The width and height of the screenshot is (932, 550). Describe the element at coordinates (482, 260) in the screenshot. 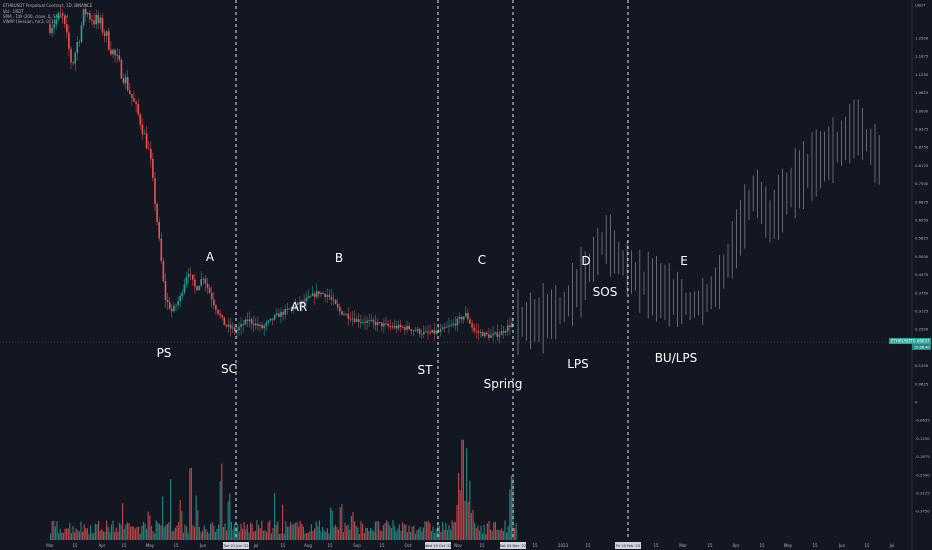

I see `wyckoff-label: C` at that location.